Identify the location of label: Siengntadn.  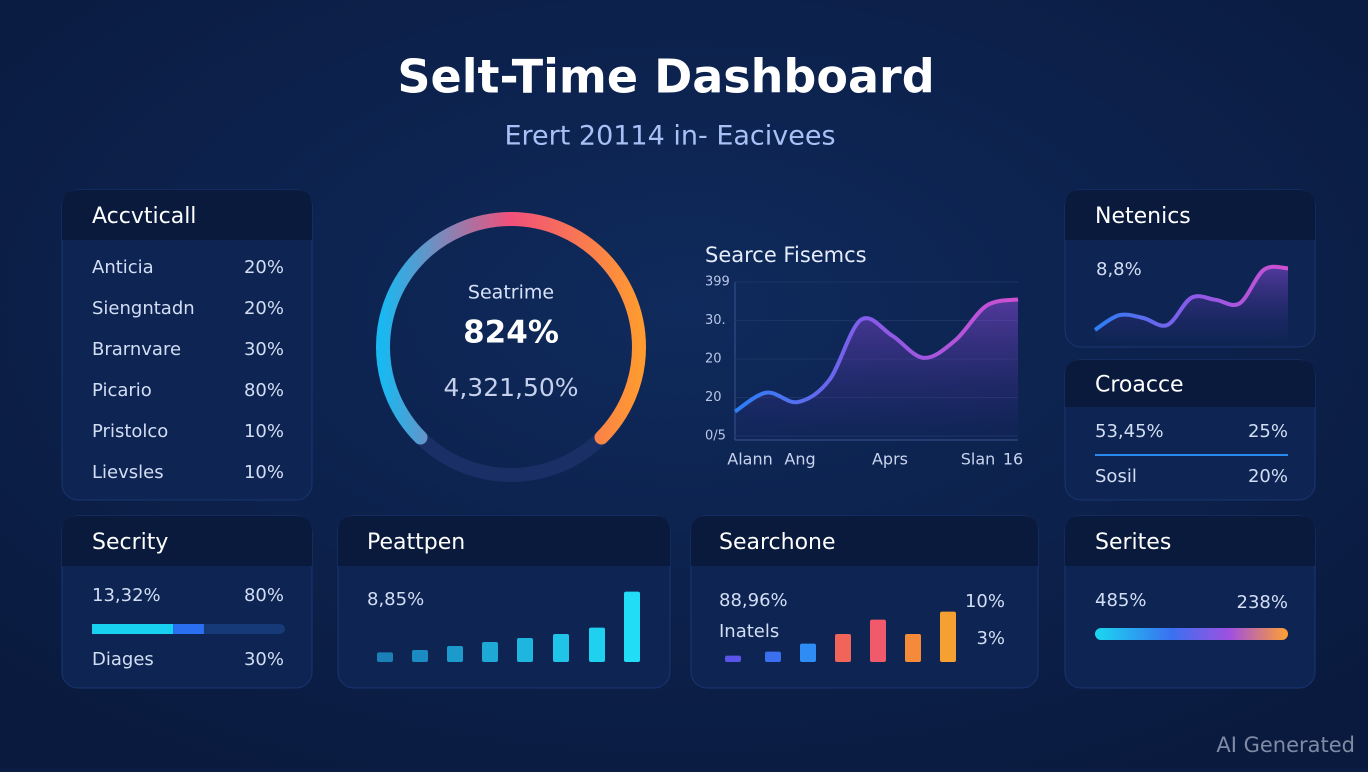
(143, 308).